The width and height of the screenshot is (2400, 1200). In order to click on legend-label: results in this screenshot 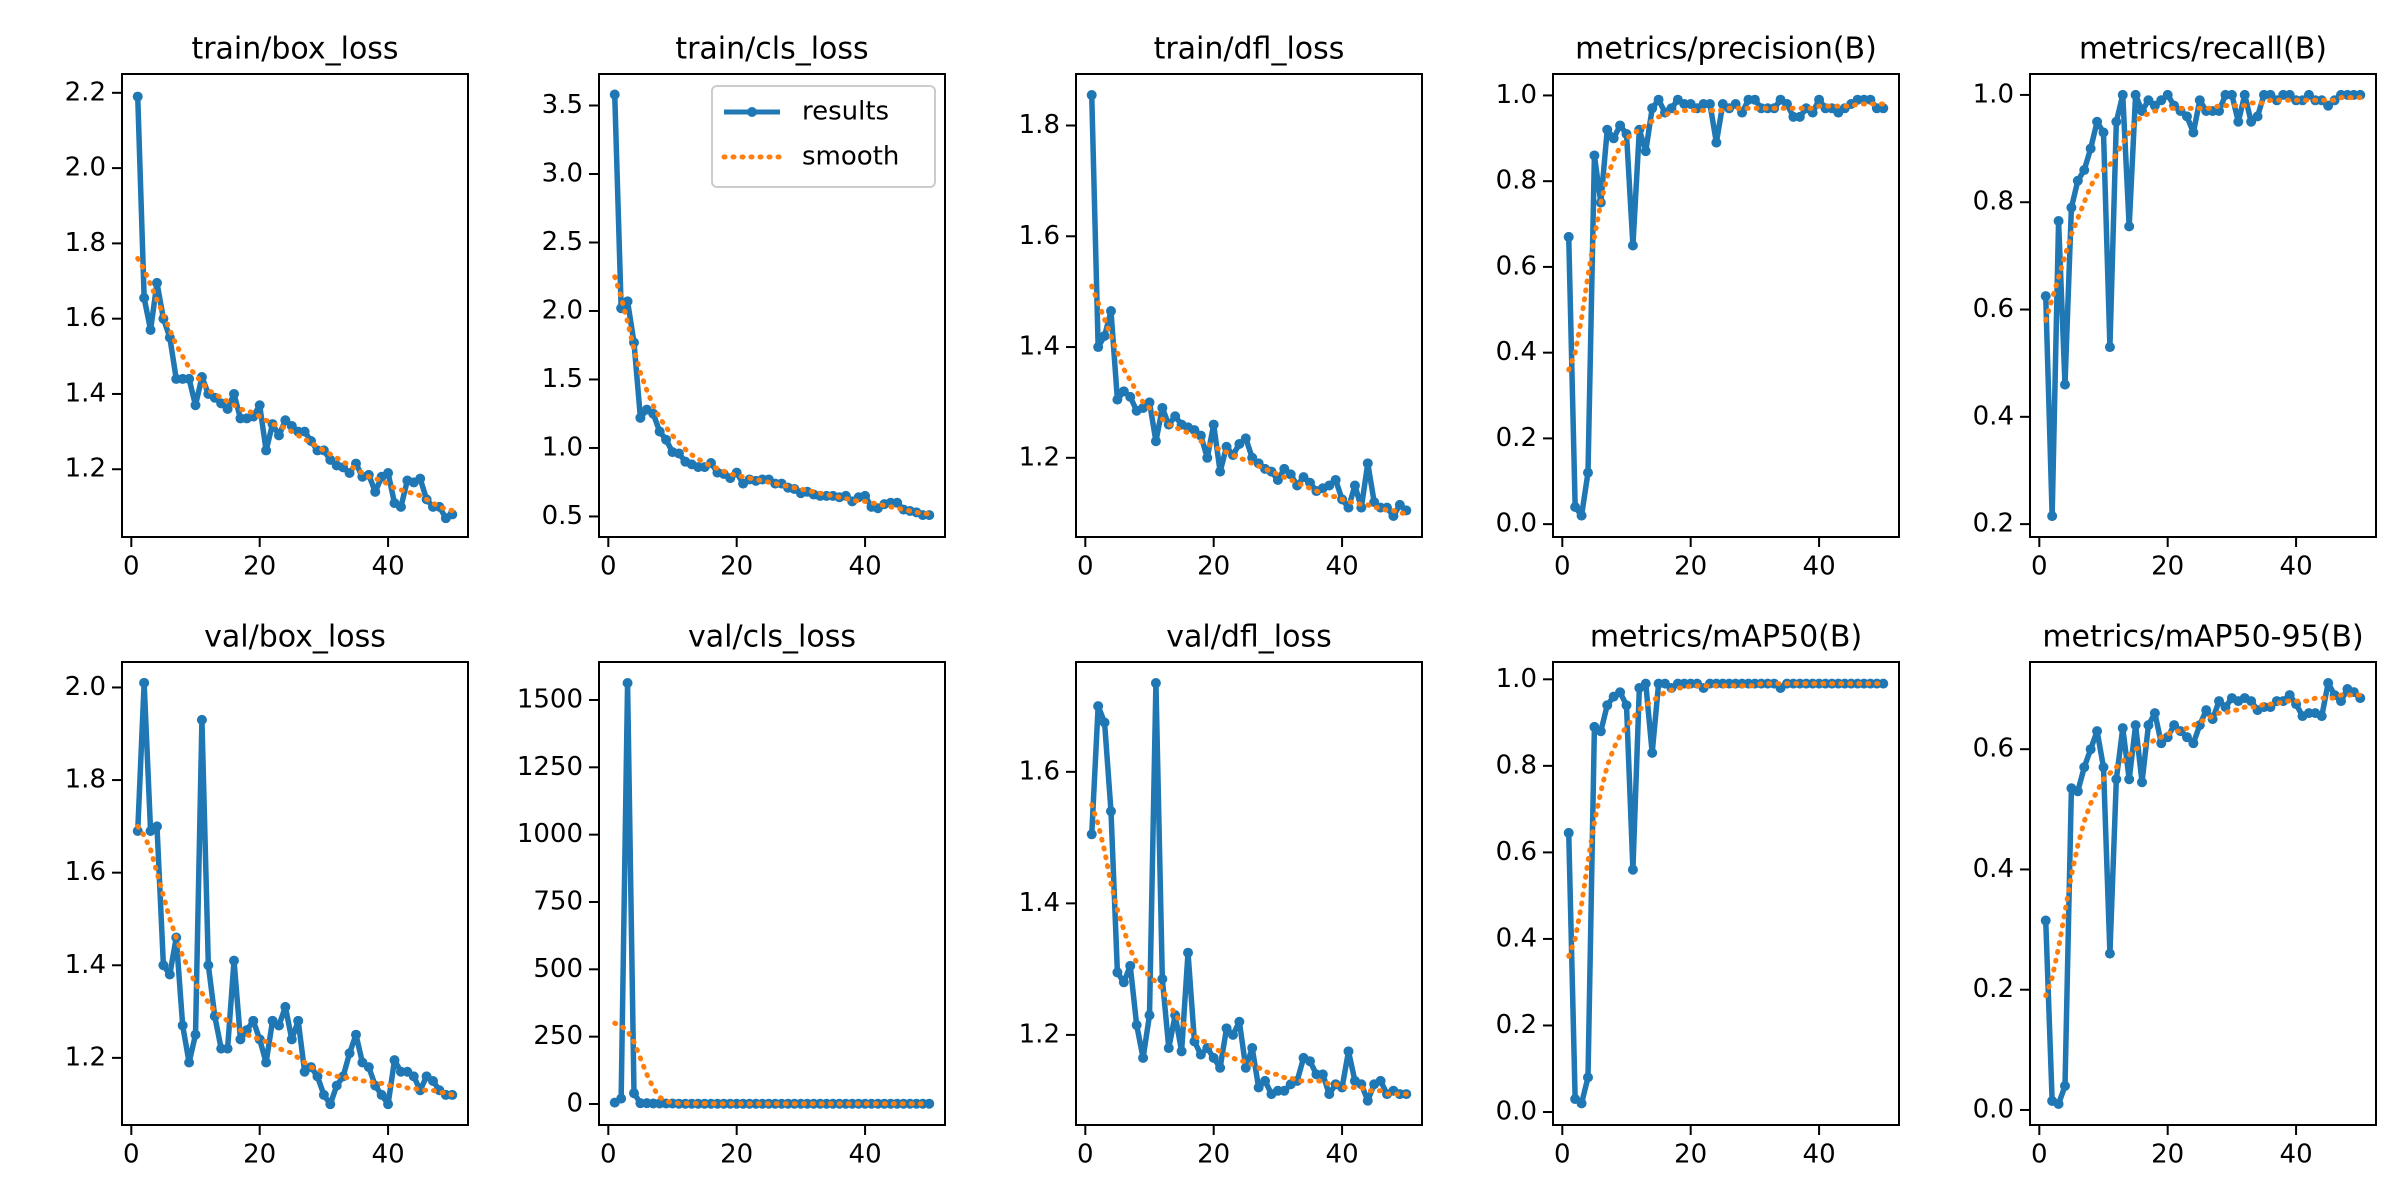, I will do `click(845, 112)`.